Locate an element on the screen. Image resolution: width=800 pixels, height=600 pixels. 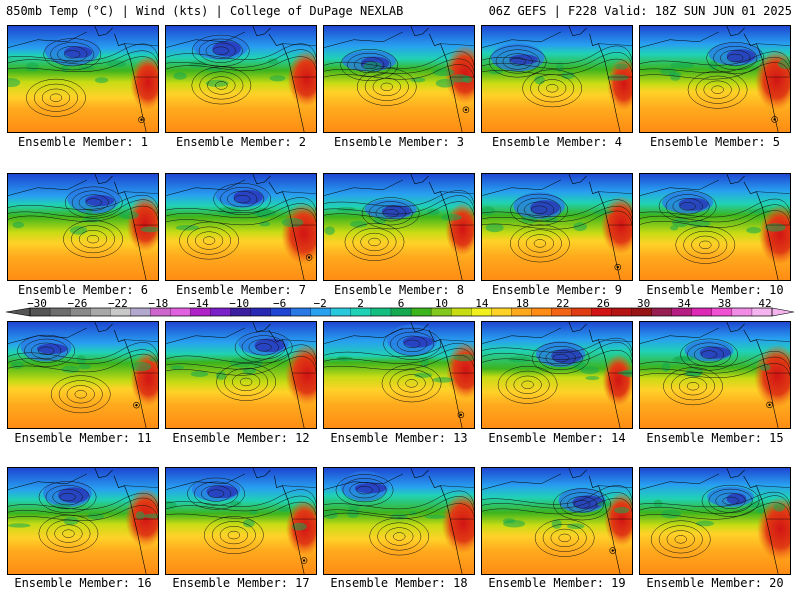
ensemble-member-label-8: Ensemble Member: 8 is located at coordinates (399, 290).